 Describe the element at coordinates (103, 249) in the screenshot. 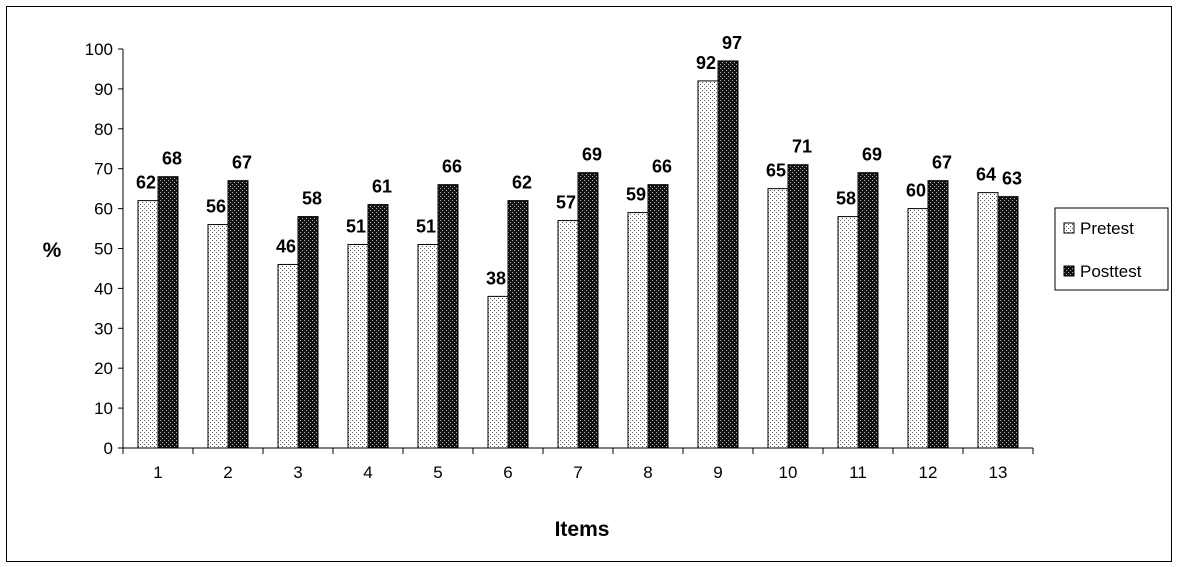

I see `y-tick-label: 50` at that location.